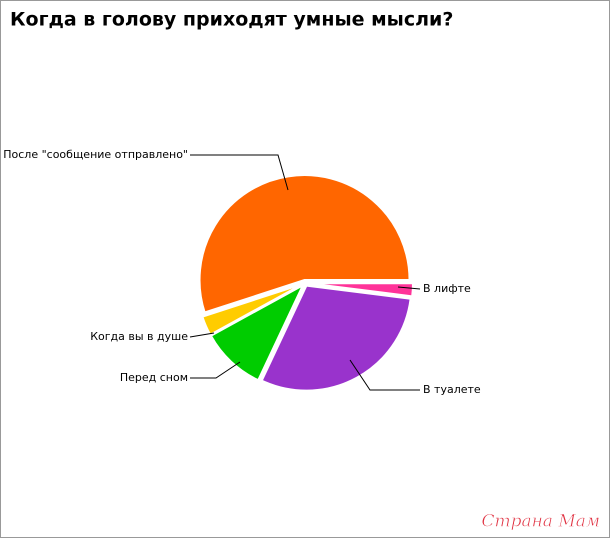 The width and height of the screenshot is (610, 538). What do you see at coordinates (139, 336) in the screenshot?
I see `slice-label: Когда вы в душе` at bounding box center [139, 336].